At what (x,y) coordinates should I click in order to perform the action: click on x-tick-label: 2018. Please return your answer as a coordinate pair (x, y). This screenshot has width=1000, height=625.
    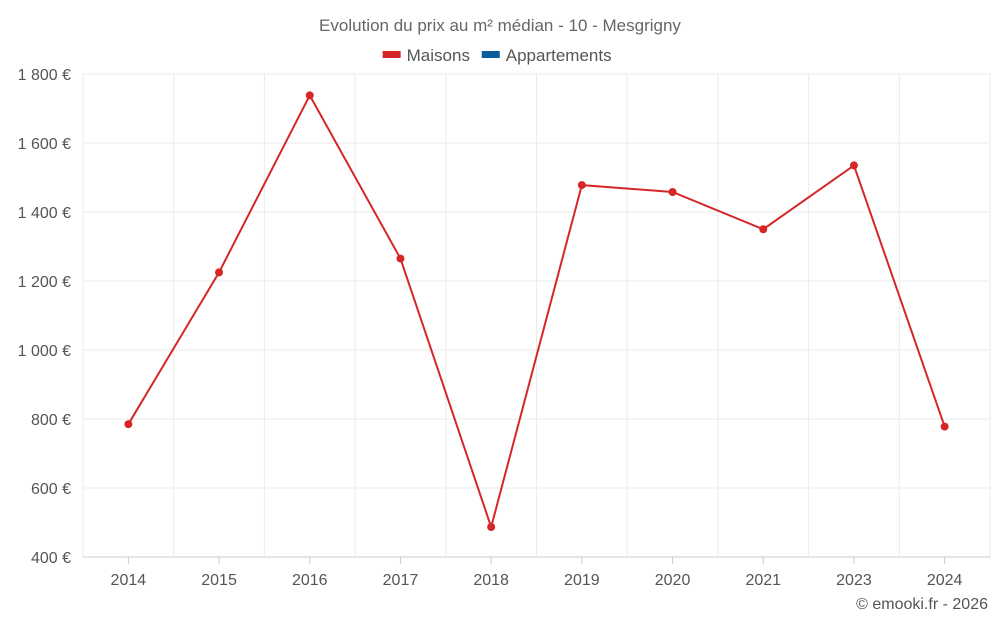
    Looking at the image, I should click on (491, 580).